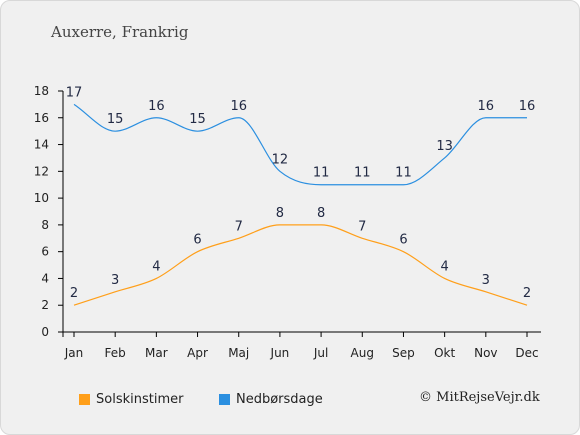 This screenshot has height=435, width=580. What do you see at coordinates (41, 198) in the screenshot?
I see `y-tick-label: 10` at bounding box center [41, 198].